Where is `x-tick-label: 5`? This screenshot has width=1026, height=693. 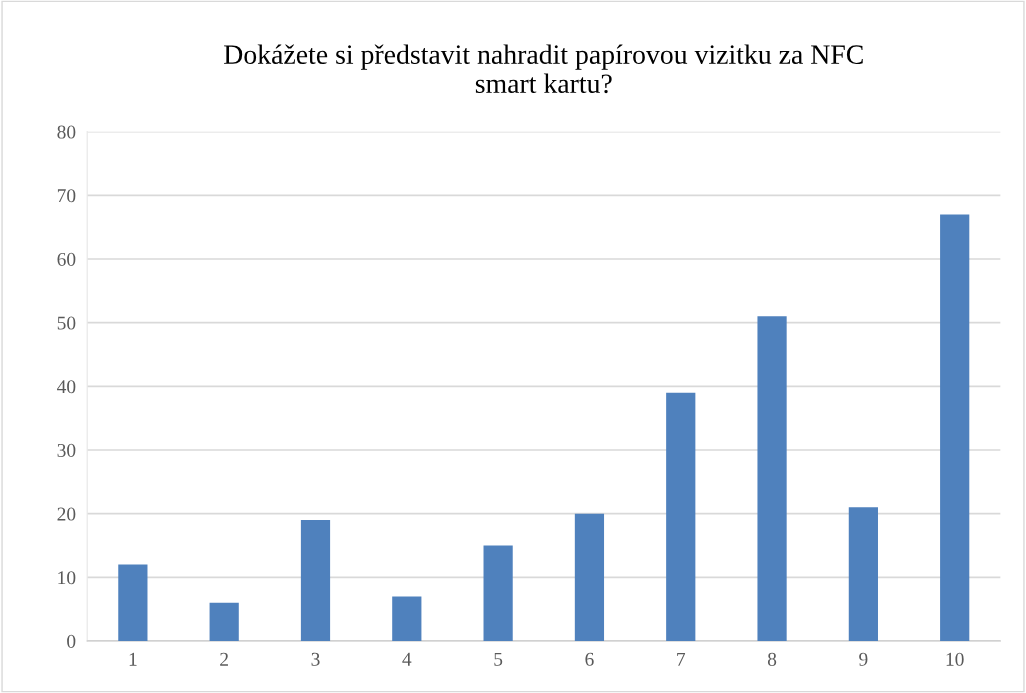
x-tick-label: 5 is located at coordinates (498, 659).